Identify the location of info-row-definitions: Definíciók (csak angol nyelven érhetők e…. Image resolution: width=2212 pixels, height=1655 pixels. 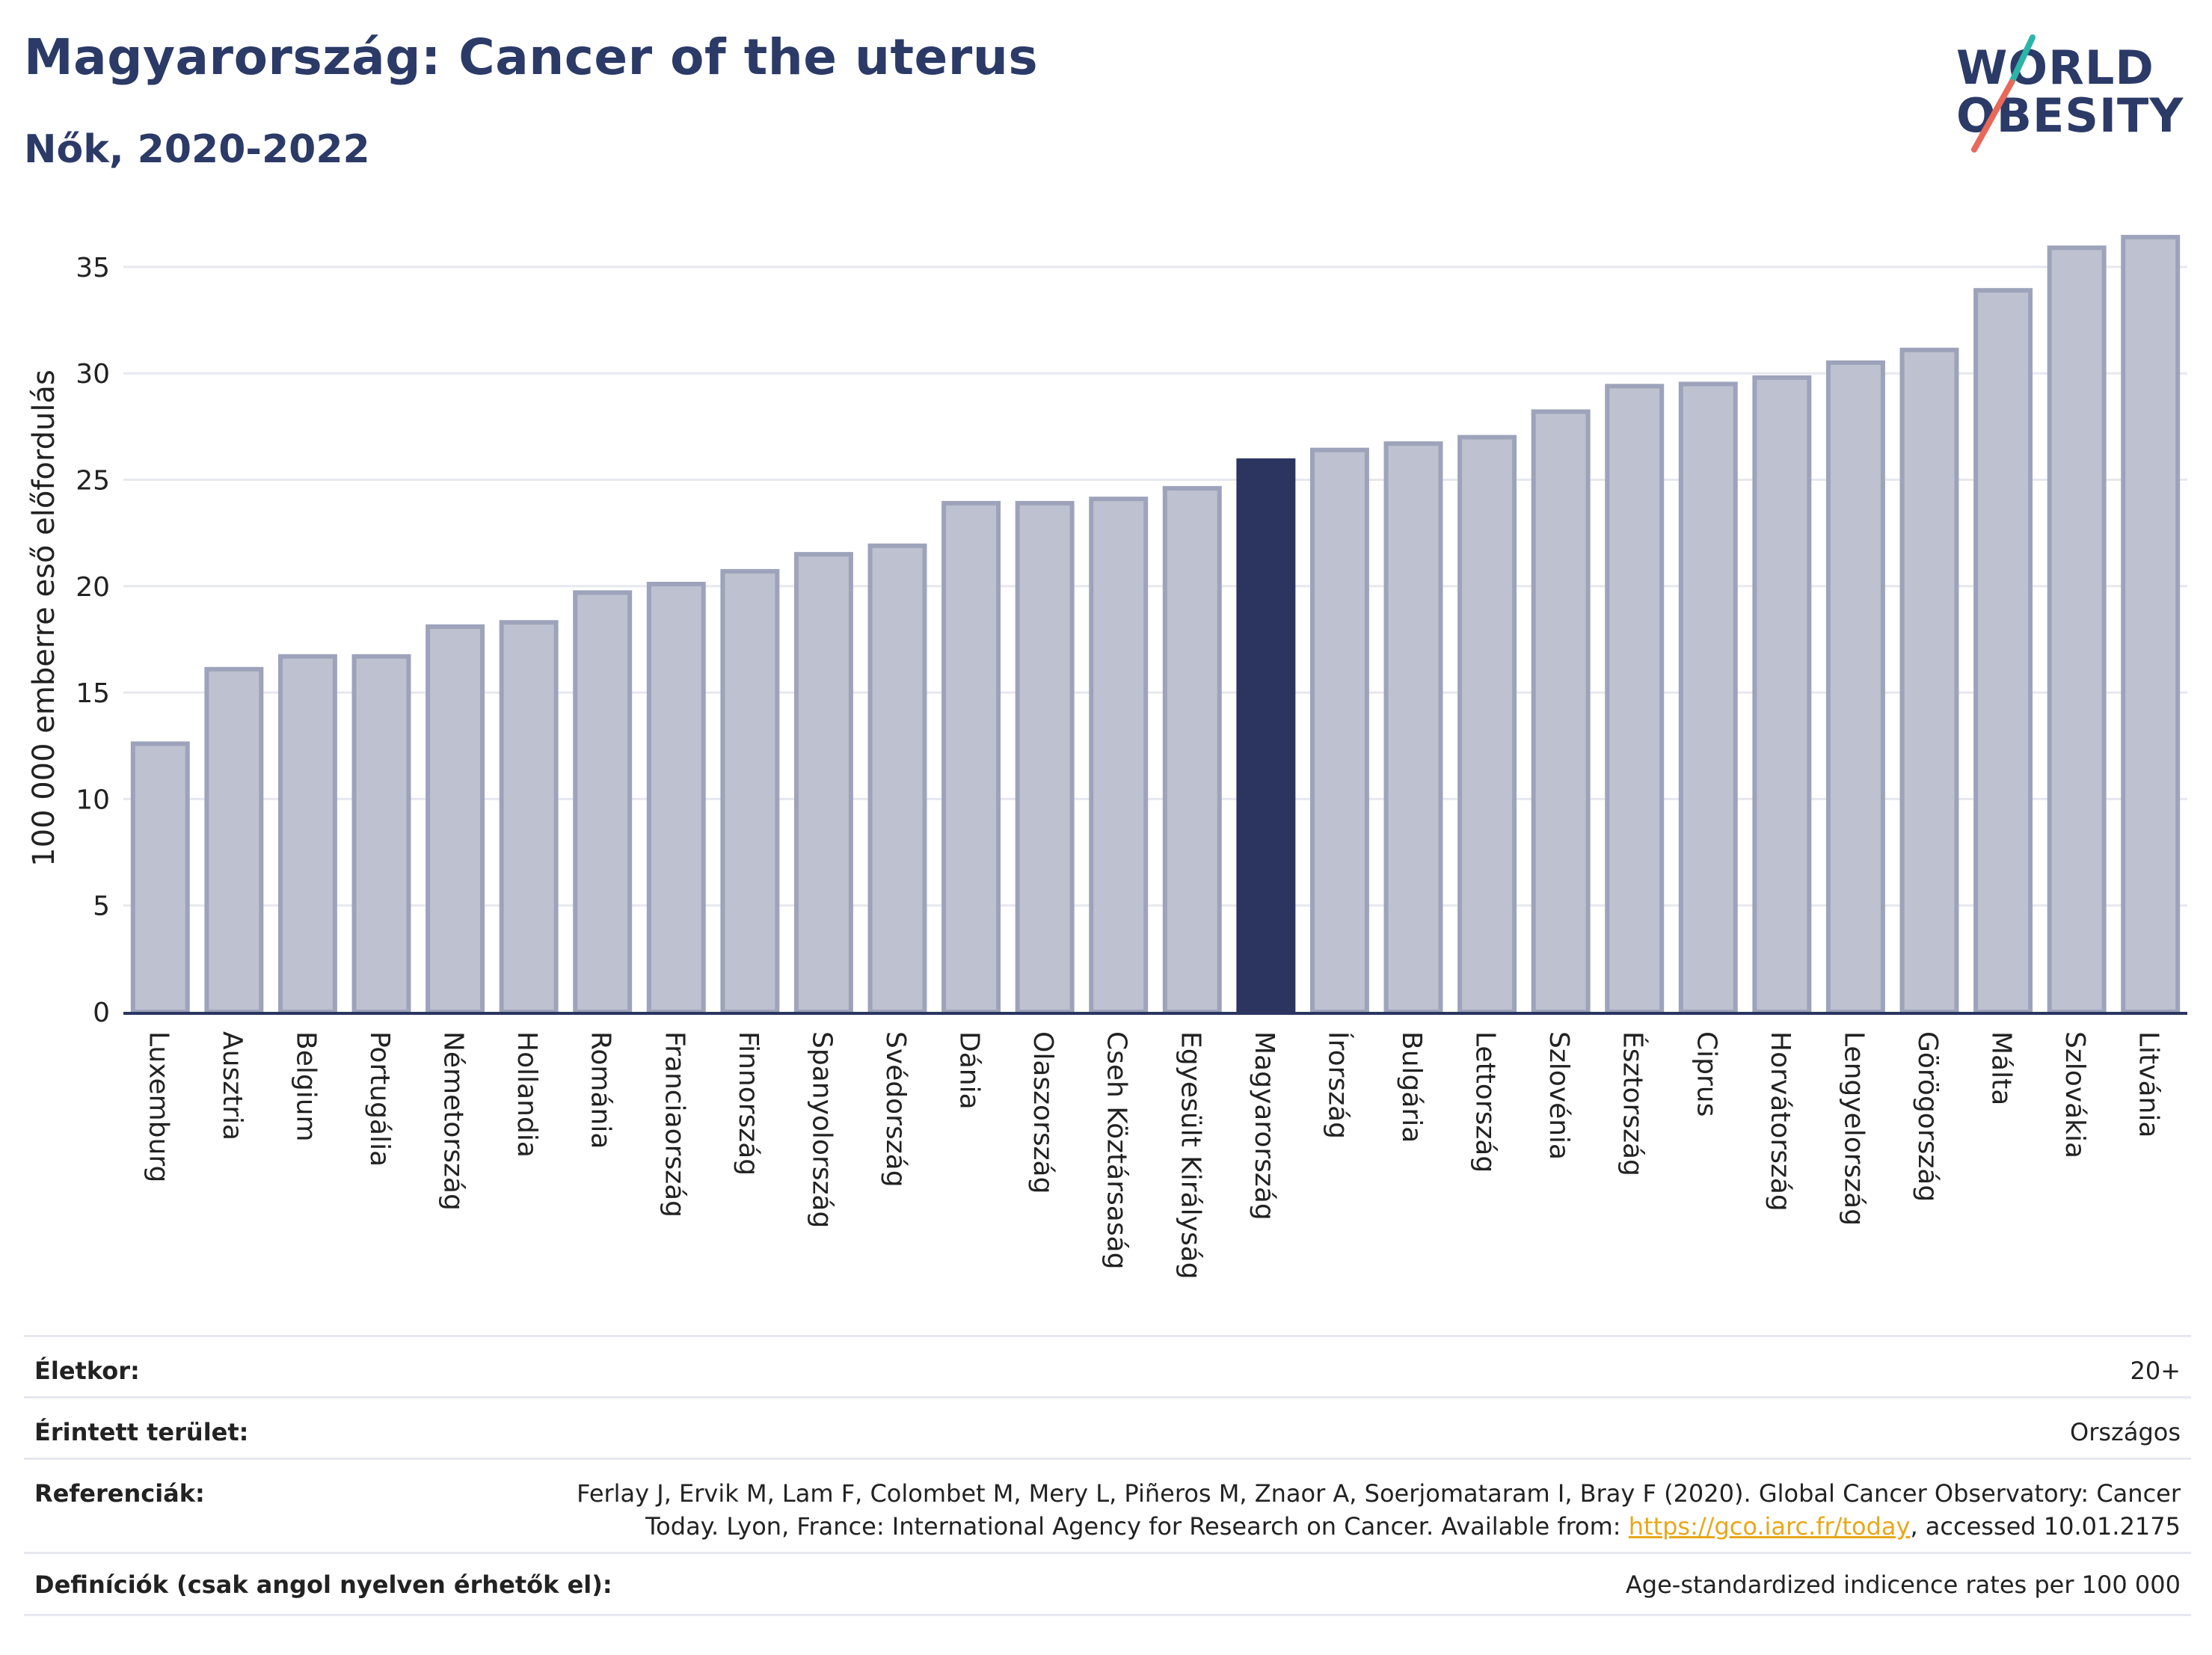
(1107, 1584).